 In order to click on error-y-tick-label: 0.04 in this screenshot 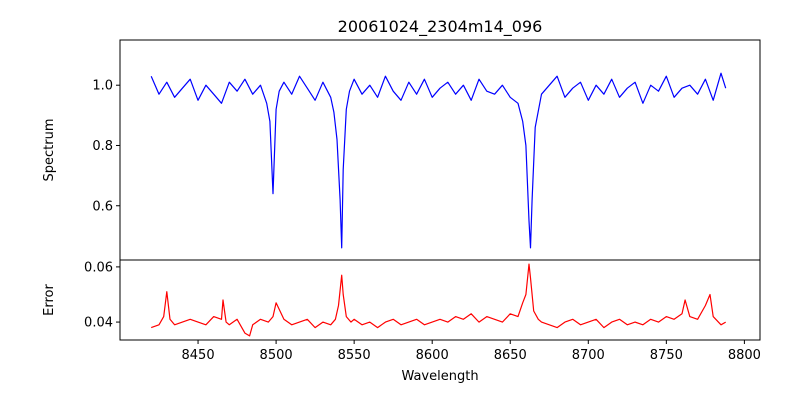, I will do `click(98, 323)`.